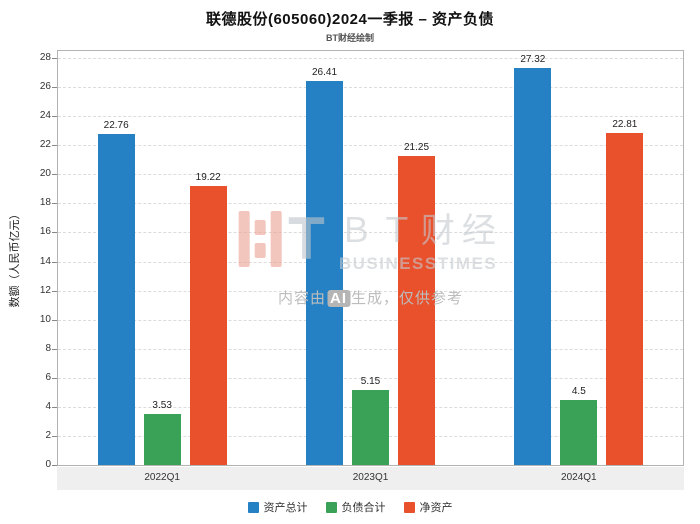  What do you see at coordinates (285, 508) in the screenshot?
I see `legend-label: 资产总计` at bounding box center [285, 508].